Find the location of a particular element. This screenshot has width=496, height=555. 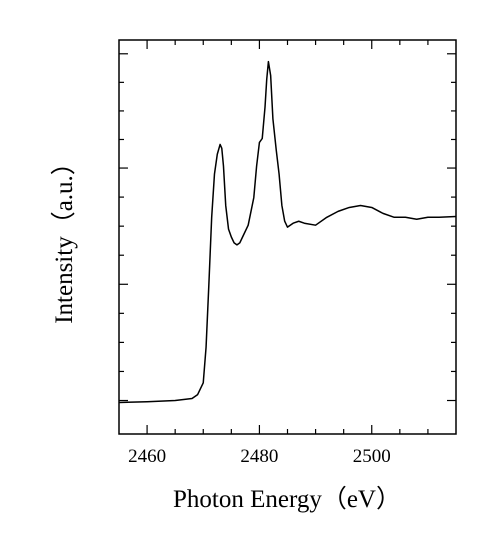

y-axis-title: Intensity（a.u.） is located at coordinates (64, 237).